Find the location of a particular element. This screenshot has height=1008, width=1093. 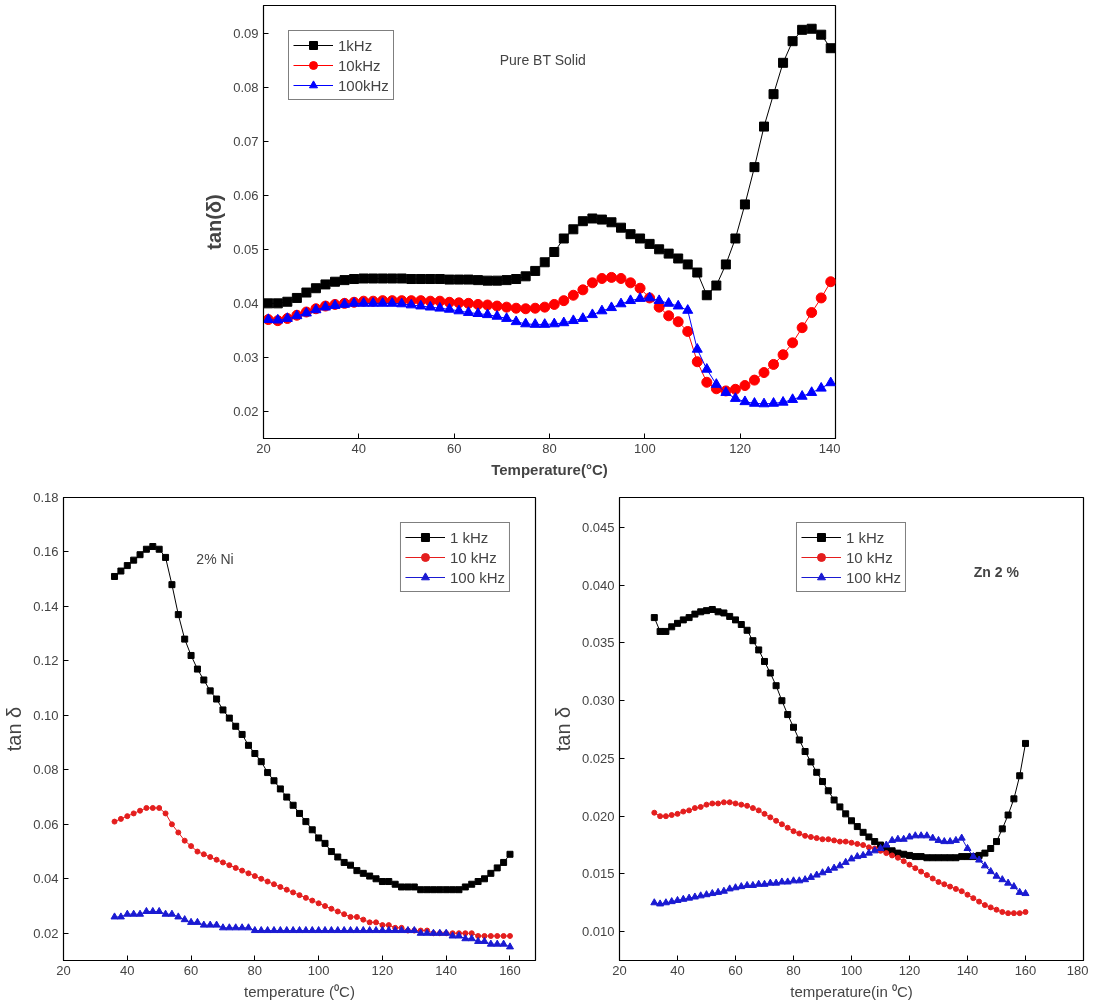

y-tick-label: 0.18 is located at coordinates (46, 497).